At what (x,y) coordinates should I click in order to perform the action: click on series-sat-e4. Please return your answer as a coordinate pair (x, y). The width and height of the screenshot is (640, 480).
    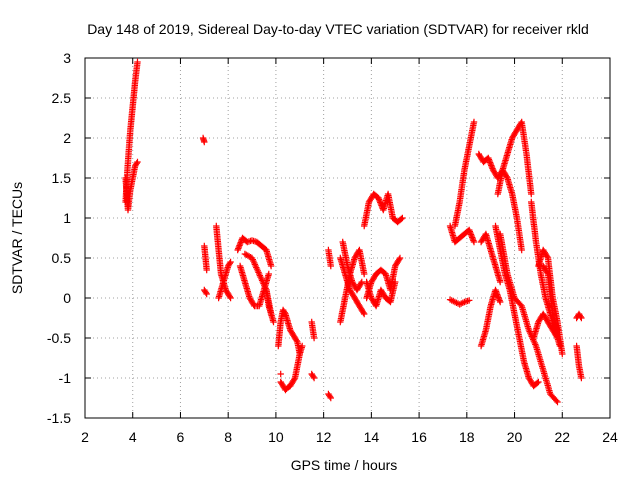
    Looking at the image, I should click on (270, 306).